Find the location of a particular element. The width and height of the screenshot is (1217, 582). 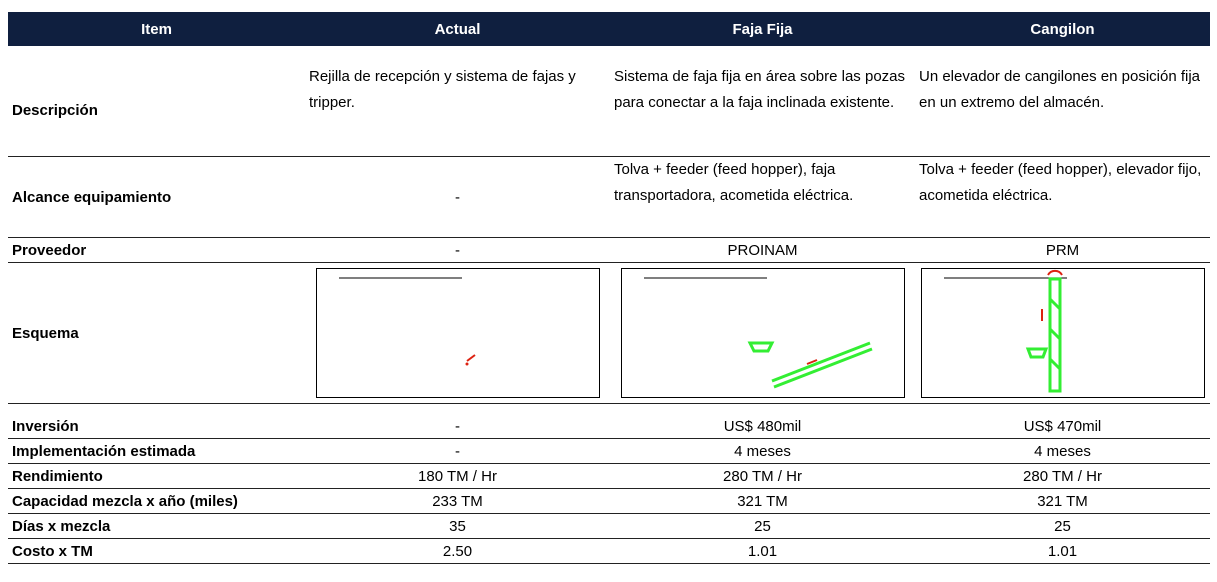

cell: US$ 470mil is located at coordinates (1062, 426).